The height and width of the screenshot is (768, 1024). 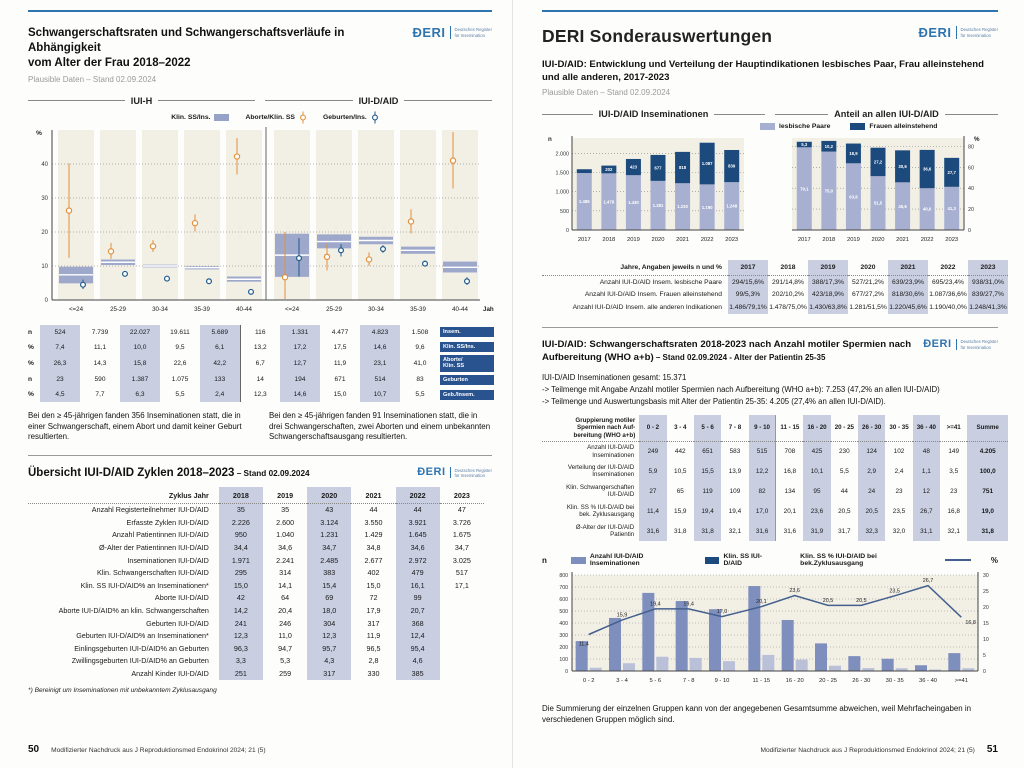 What do you see at coordinates (762, 531) in the screenshot?
I see `cell: 31,6` at bounding box center [762, 531].